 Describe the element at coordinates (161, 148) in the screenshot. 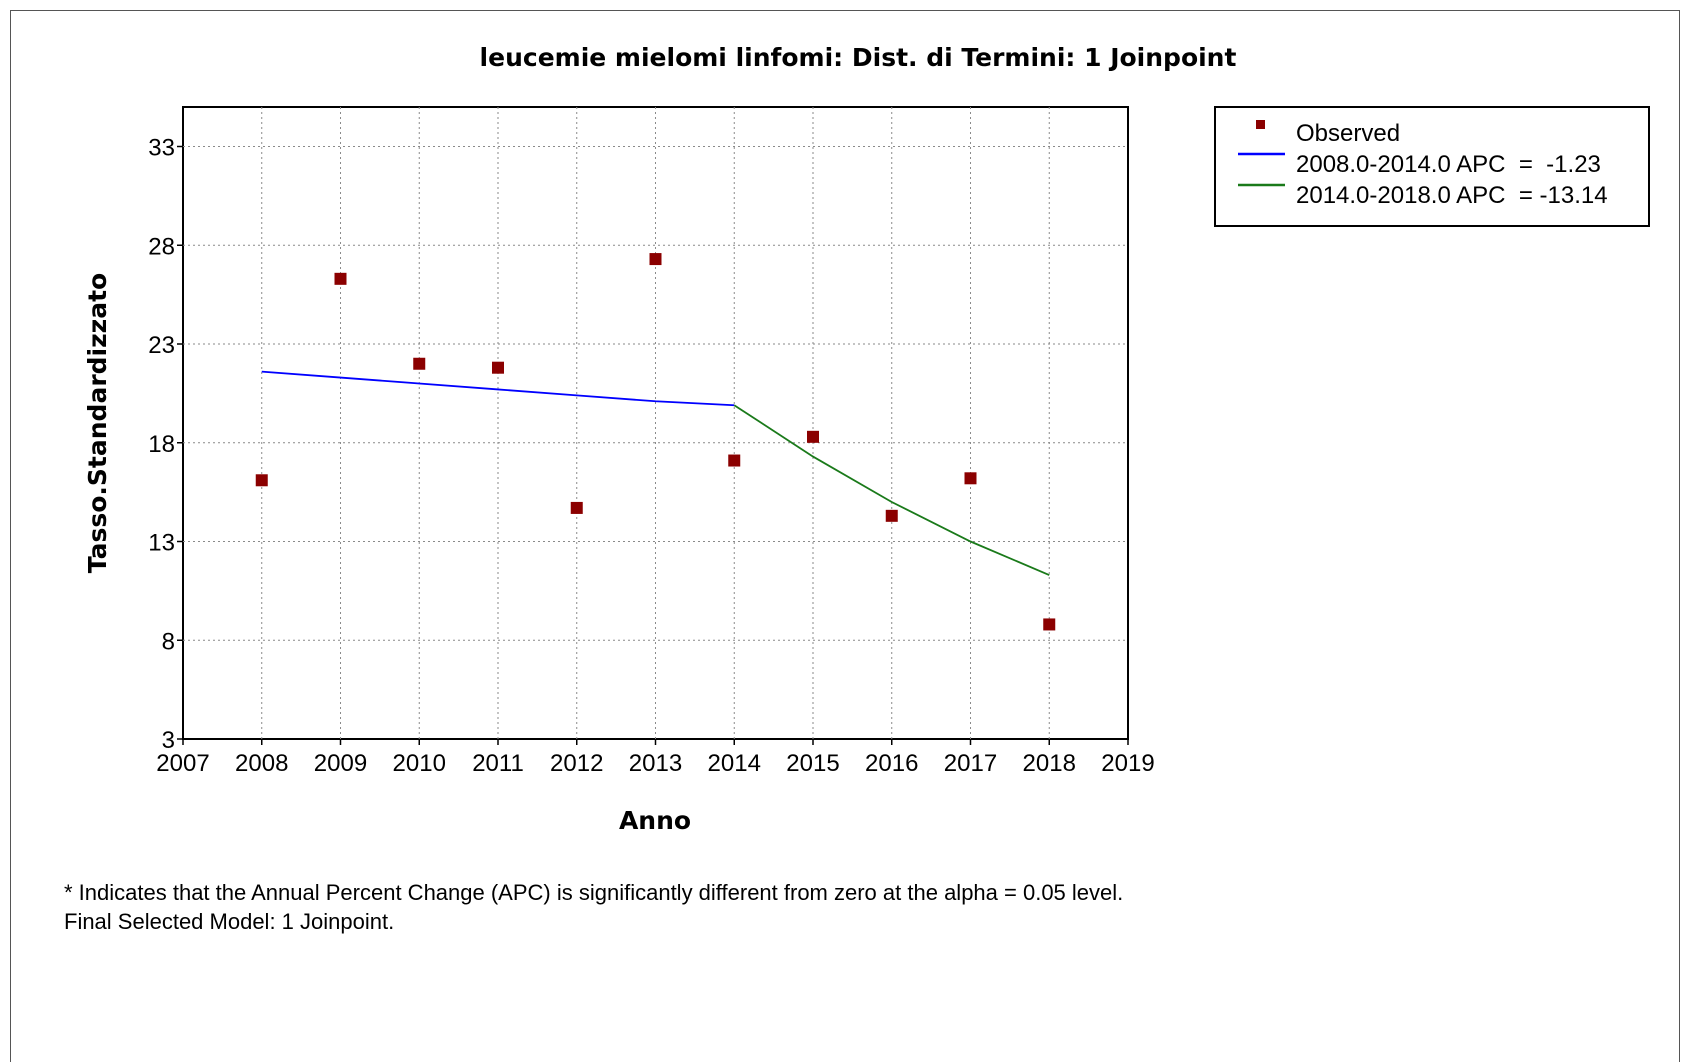

I see `y-tick-label: 33` at that location.